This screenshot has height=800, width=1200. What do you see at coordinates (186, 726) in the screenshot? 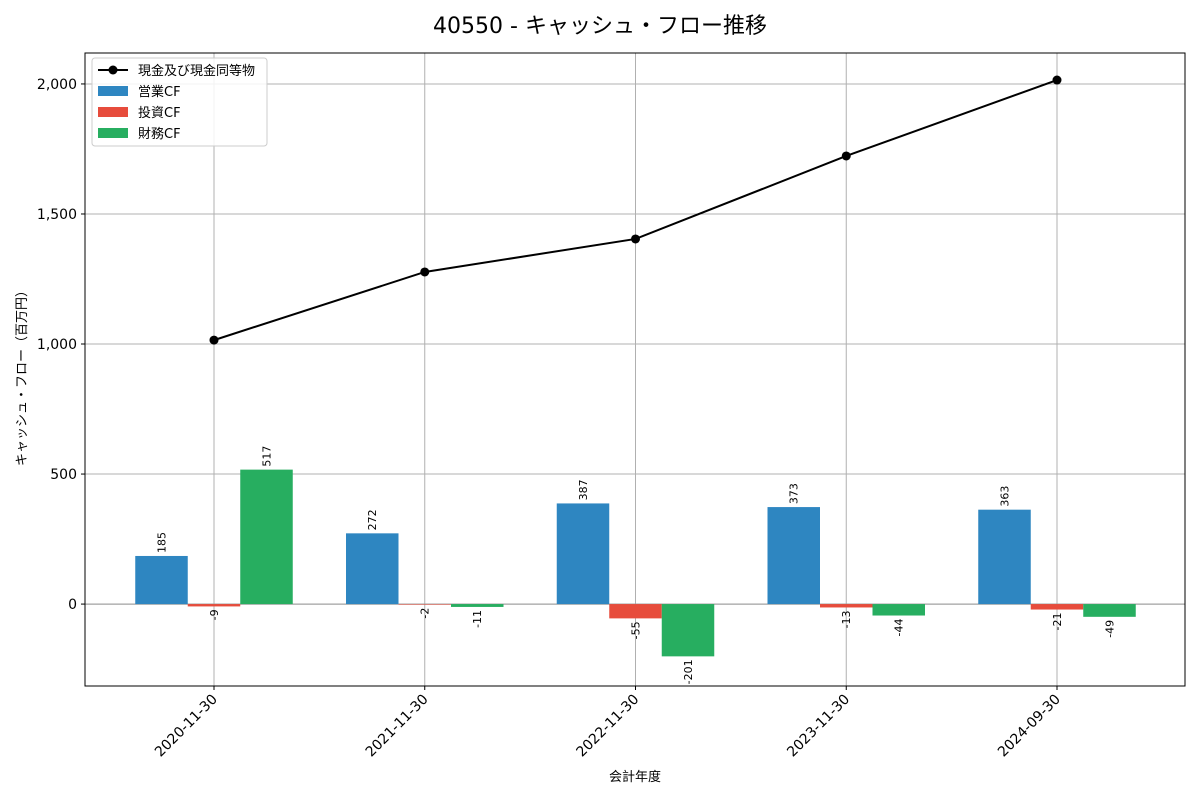
I see `x-tick-label: 2020-11-30` at bounding box center [186, 726].